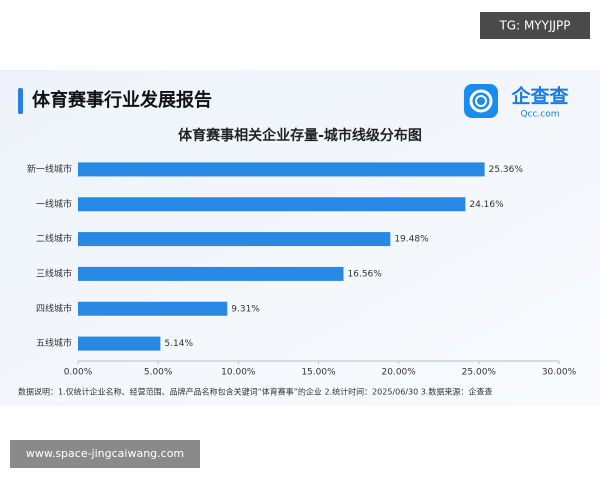 The image size is (600, 480). I want to click on watermark: TG: MYYJJPP, so click(534, 26).